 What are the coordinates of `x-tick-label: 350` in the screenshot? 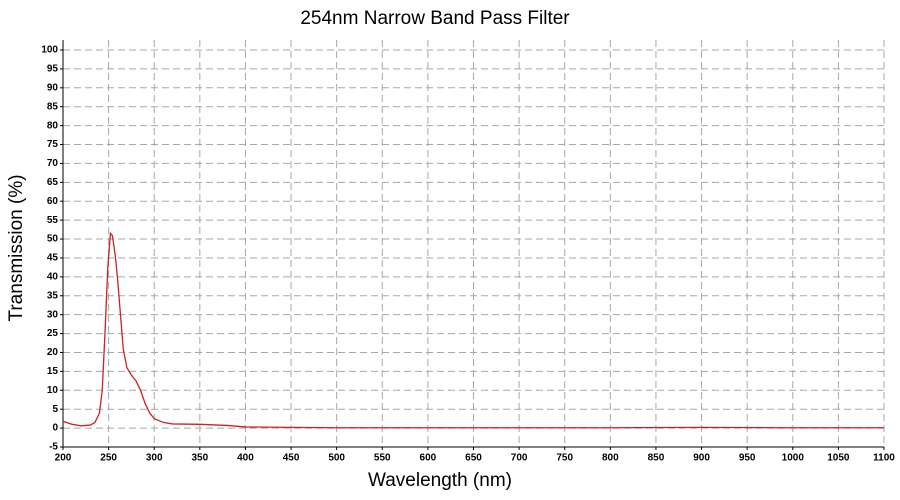 It's located at (199, 458).